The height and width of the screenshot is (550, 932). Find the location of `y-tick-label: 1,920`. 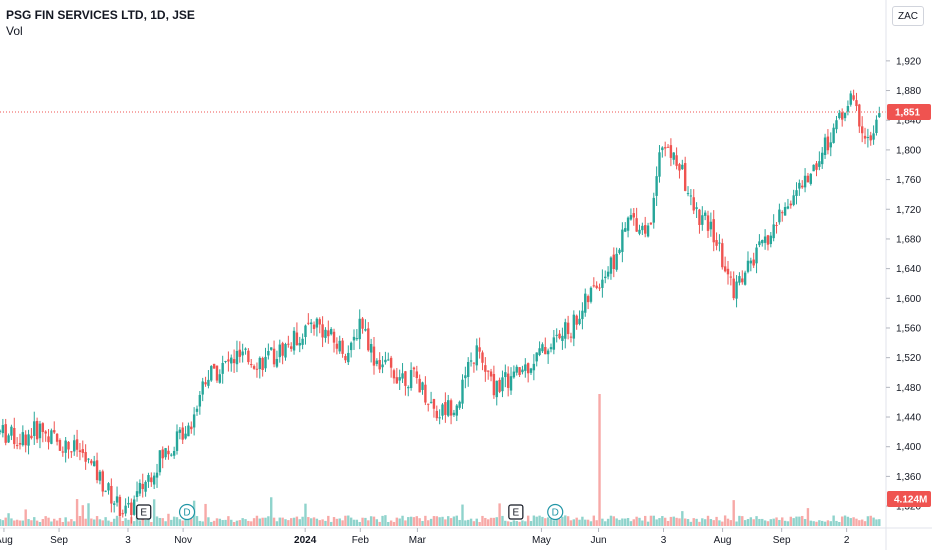

y-tick-label: 1,920 is located at coordinates (908, 61).